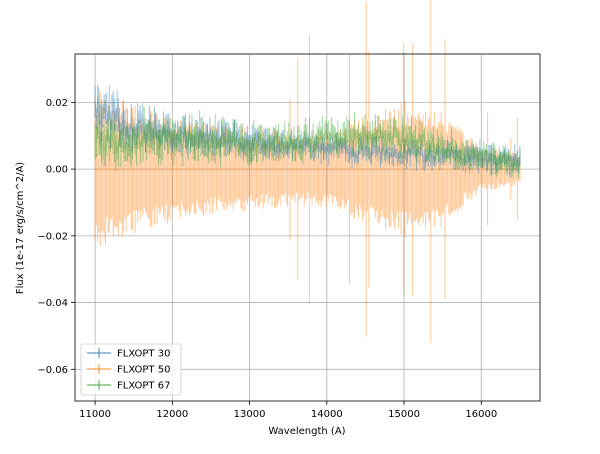 Image resolution: width=600 pixels, height=454 pixels. I want to click on y-tick-label: −0.06, so click(52, 370).